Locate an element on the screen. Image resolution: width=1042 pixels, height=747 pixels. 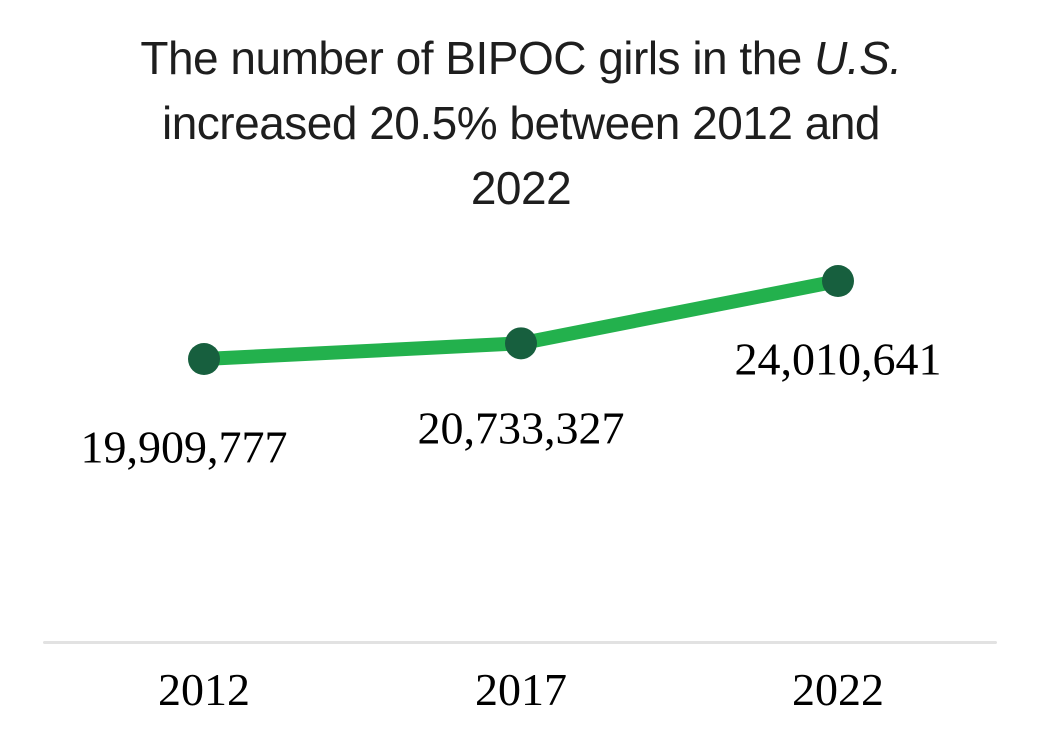
chart-title-line1-italic: U.S. is located at coordinates (858, 58).